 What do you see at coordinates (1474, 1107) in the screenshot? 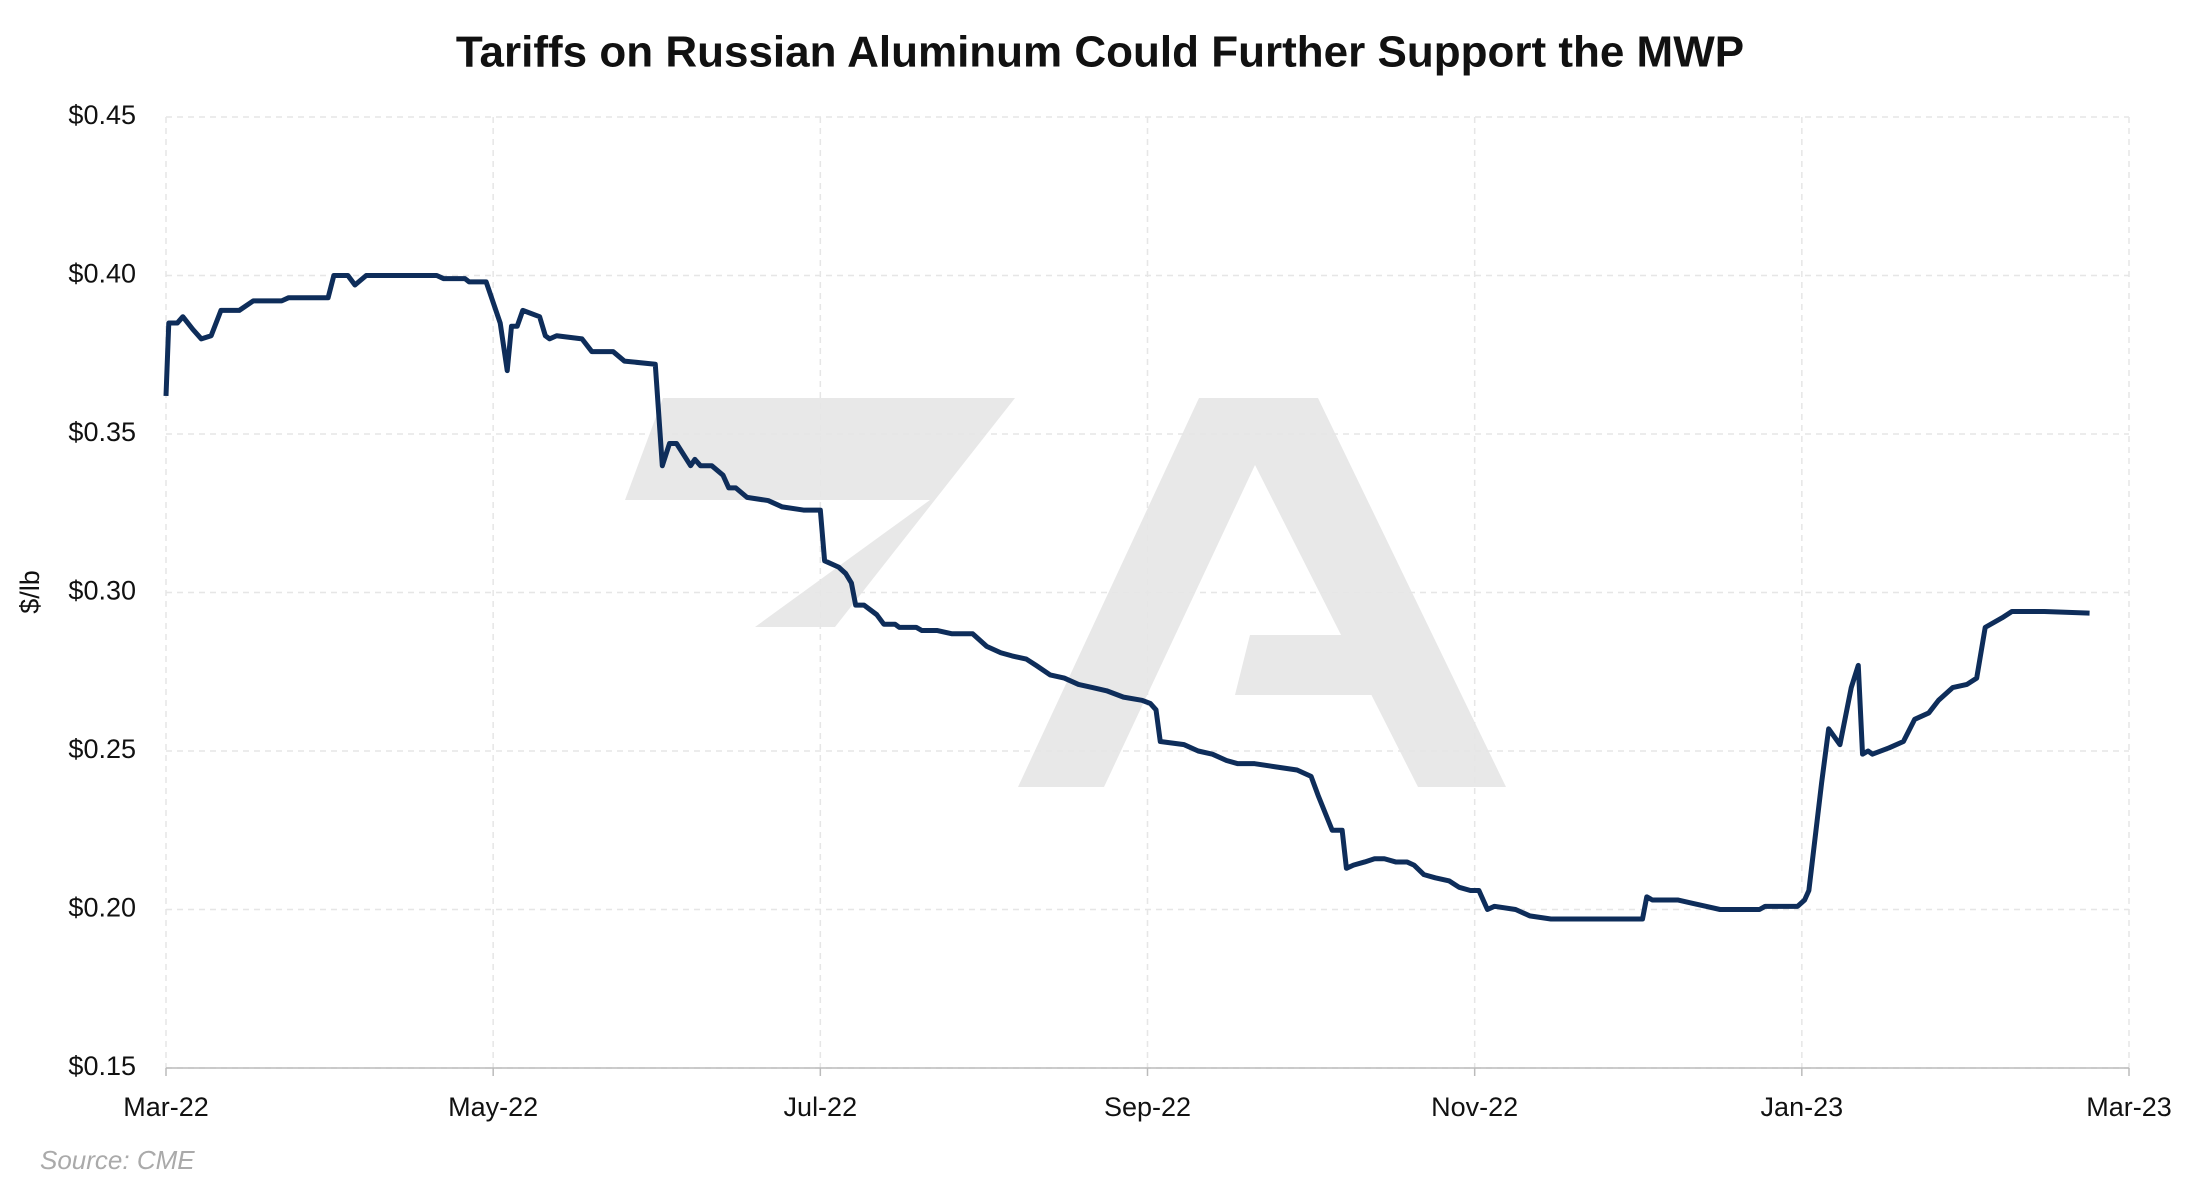
I see `x-tick-label: Nov-22` at bounding box center [1474, 1107].